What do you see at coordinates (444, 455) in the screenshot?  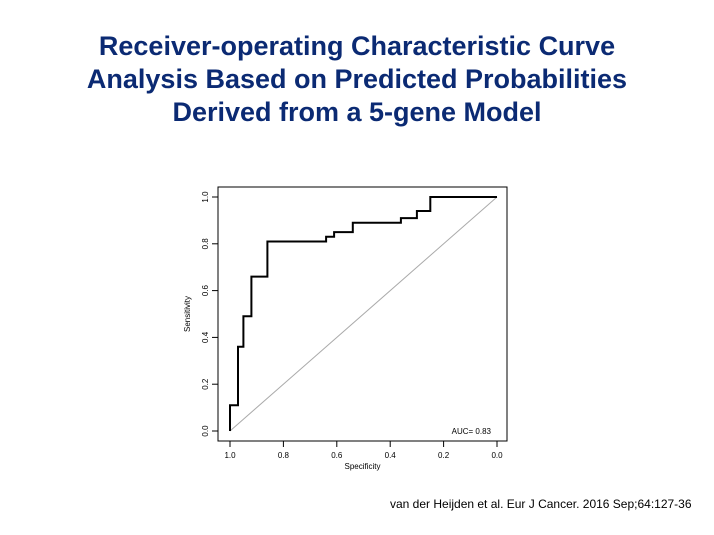 I see `x-tick-label-4: 0.2` at bounding box center [444, 455].